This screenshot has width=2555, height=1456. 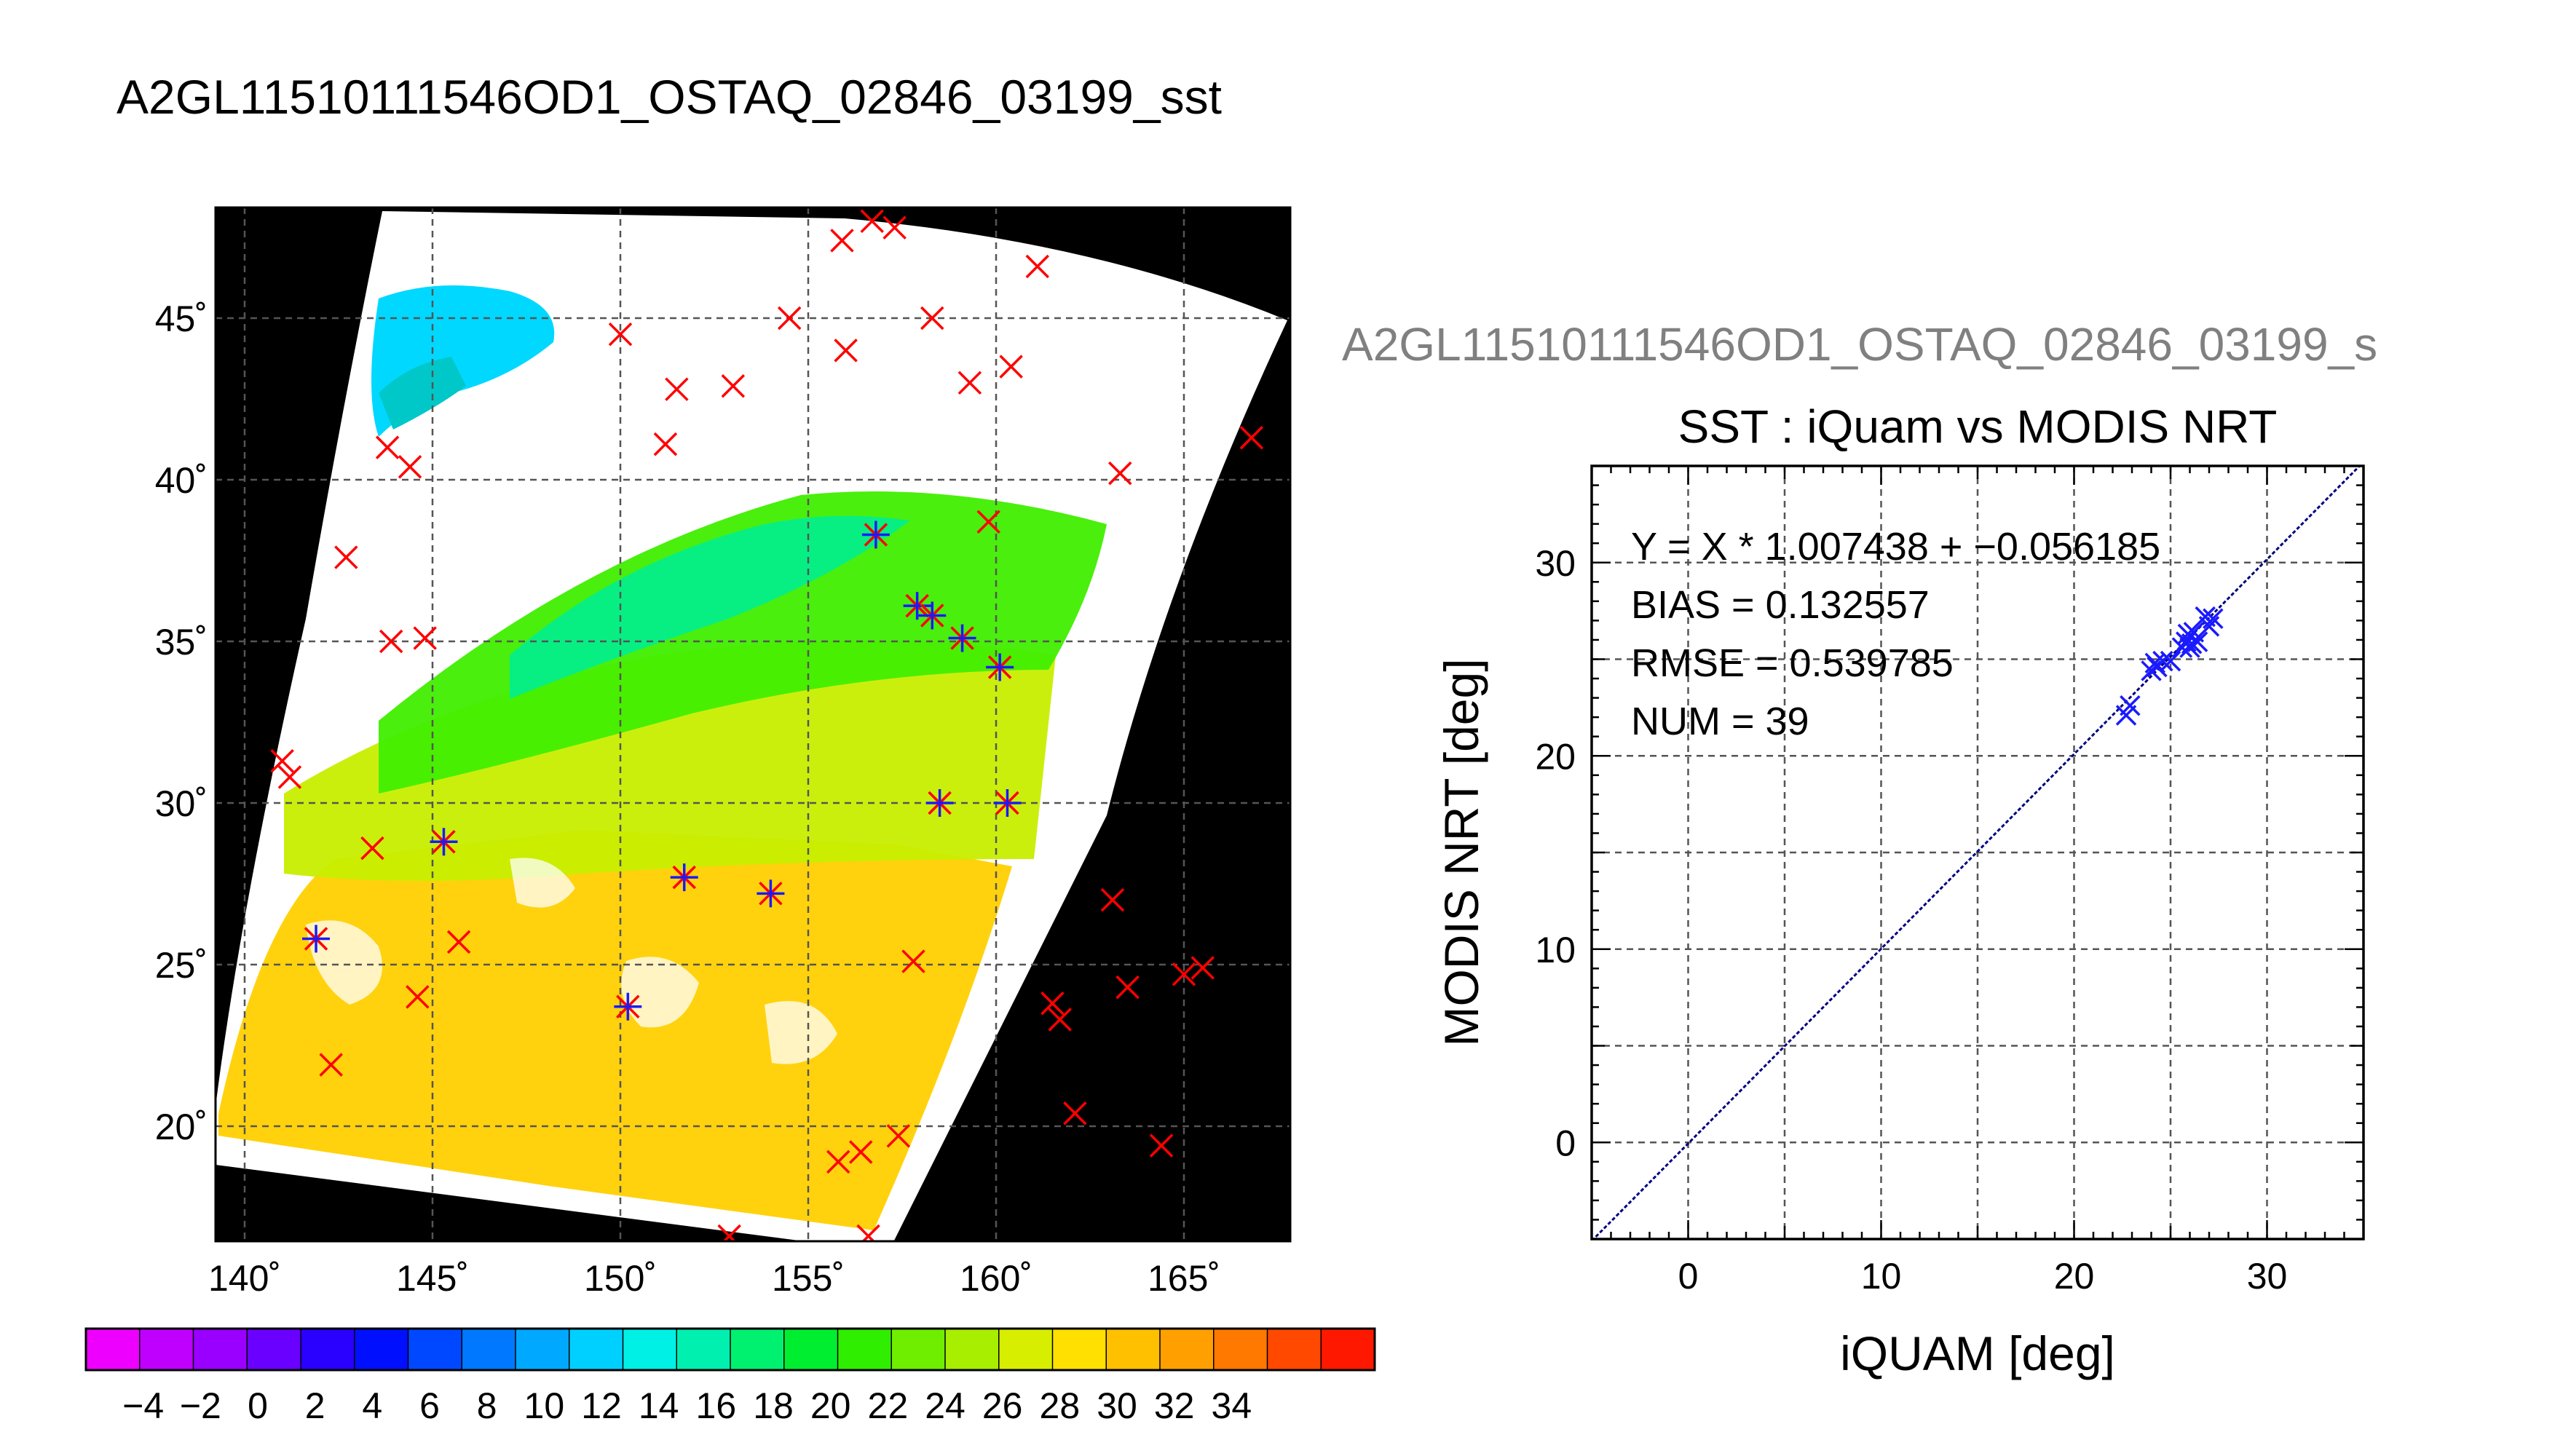 What do you see at coordinates (743, 642) in the screenshot?
I see `sst-green-region` at bounding box center [743, 642].